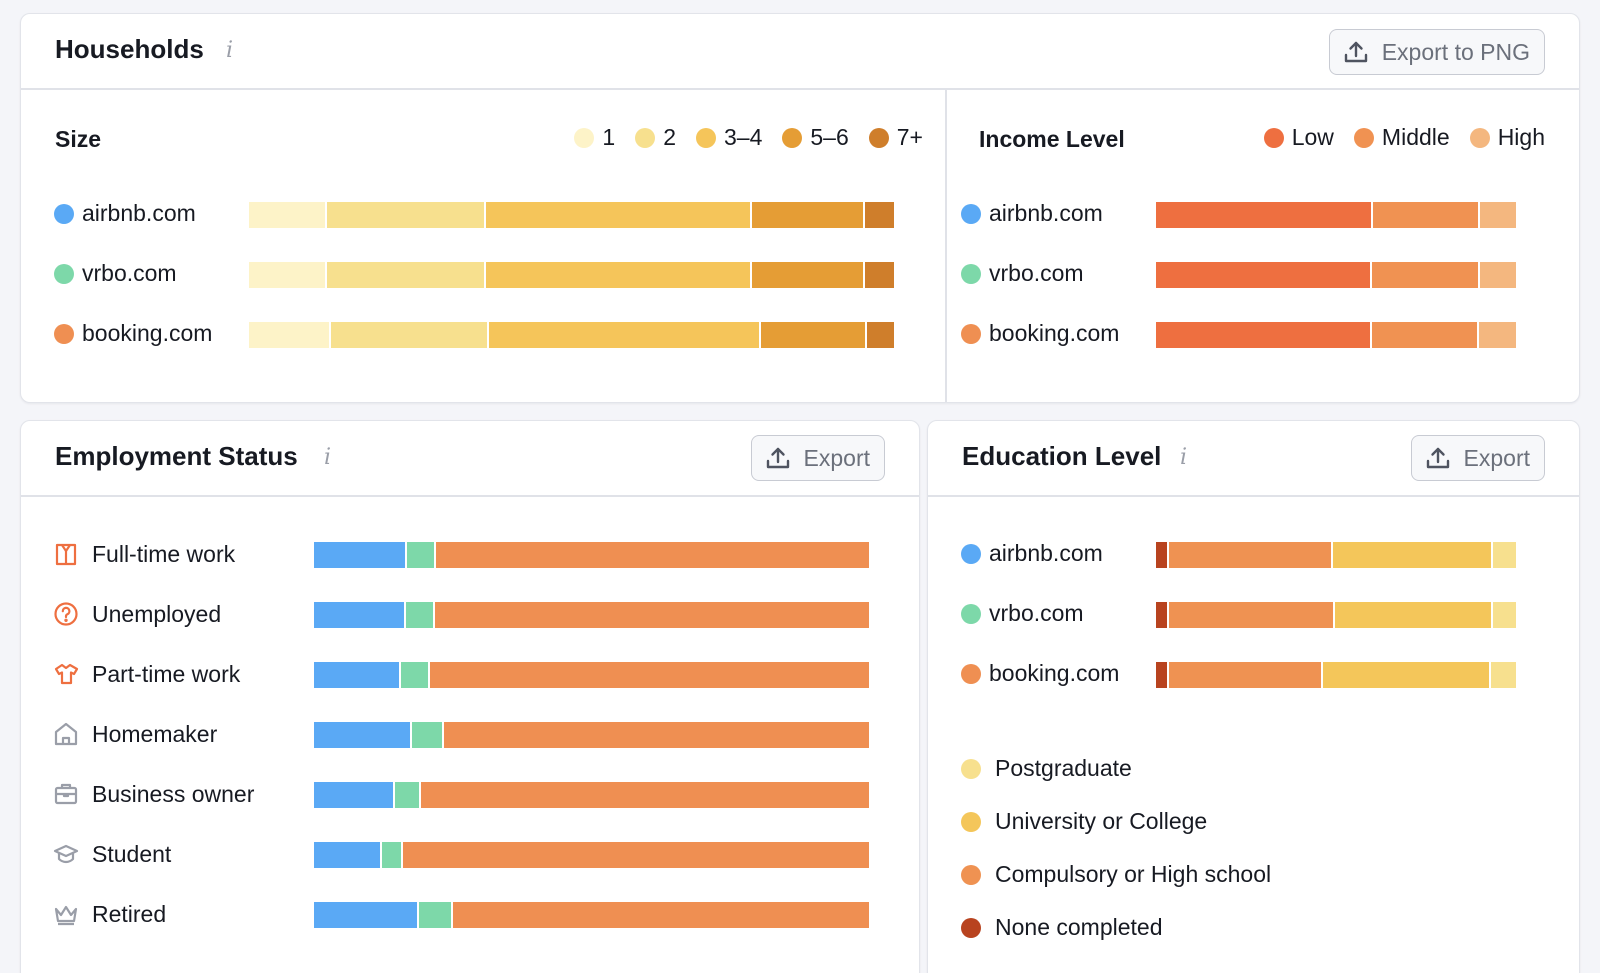 Image resolution: width=1600 pixels, height=973 pixels. What do you see at coordinates (66, 734) in the screenshot?
I see `house-icon` at bounding box center [66, 734].